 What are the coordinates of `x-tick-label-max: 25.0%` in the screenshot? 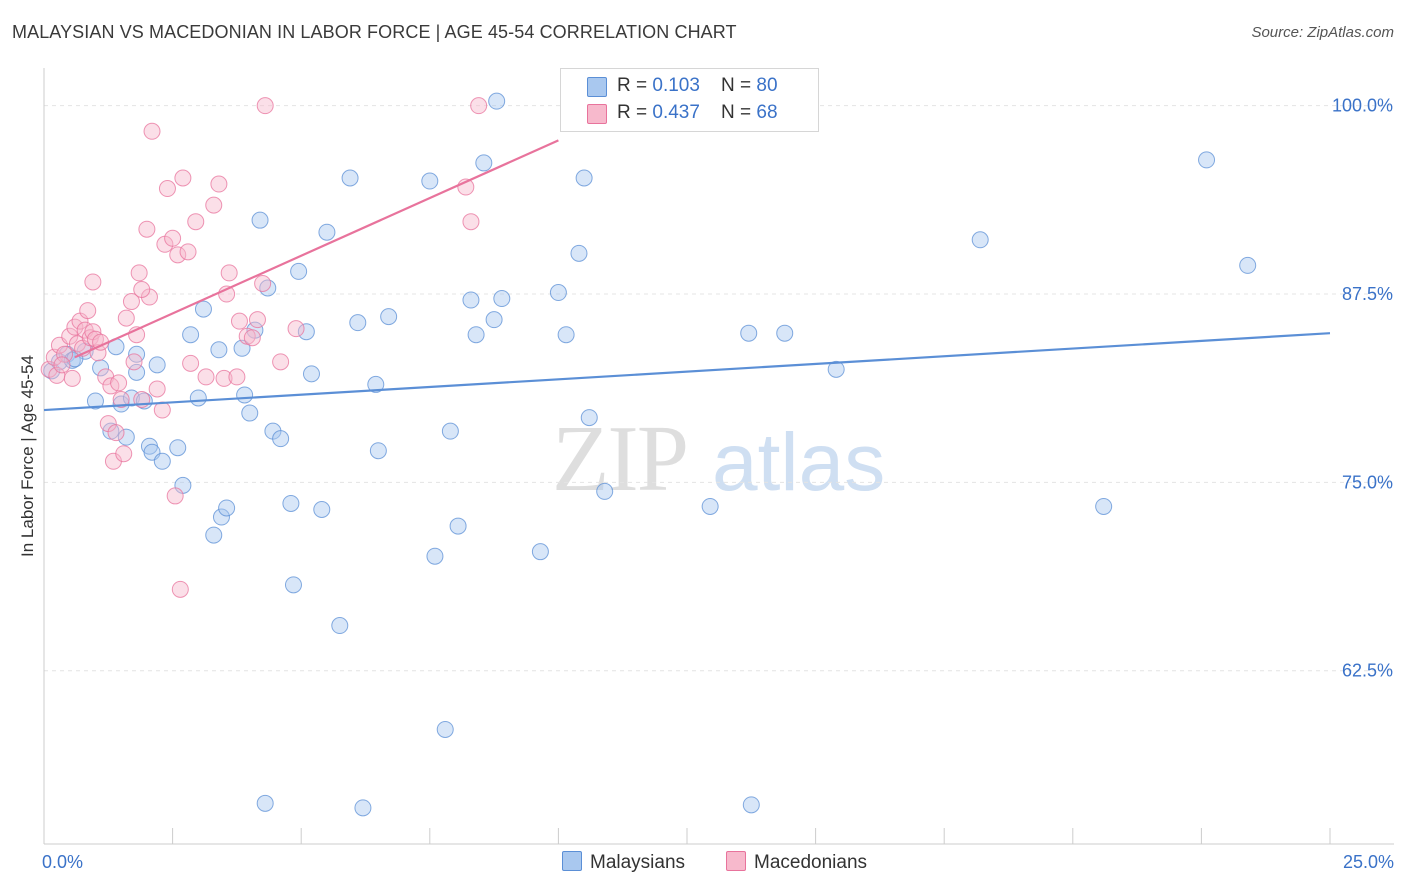 It's located at (1368, 862).